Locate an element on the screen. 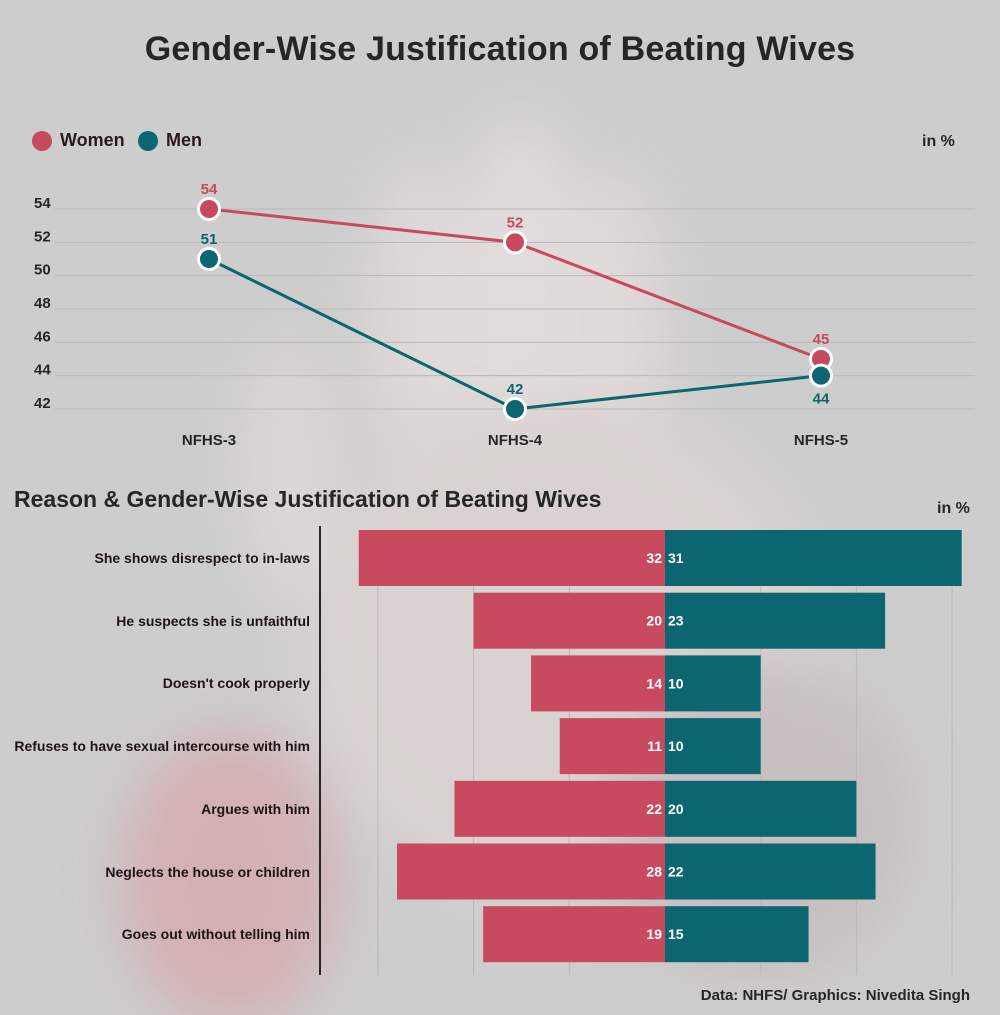 This screenshot has height=1015, width=1000. data-label-women: 54 is located at coordinates (209, 189).